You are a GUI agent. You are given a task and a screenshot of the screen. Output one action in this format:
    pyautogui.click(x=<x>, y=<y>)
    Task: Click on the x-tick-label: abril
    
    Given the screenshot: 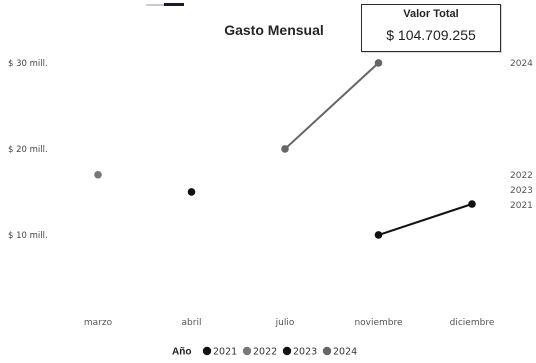 What is the action you would take?
    pyautogui.click(x=192, y=323)
    